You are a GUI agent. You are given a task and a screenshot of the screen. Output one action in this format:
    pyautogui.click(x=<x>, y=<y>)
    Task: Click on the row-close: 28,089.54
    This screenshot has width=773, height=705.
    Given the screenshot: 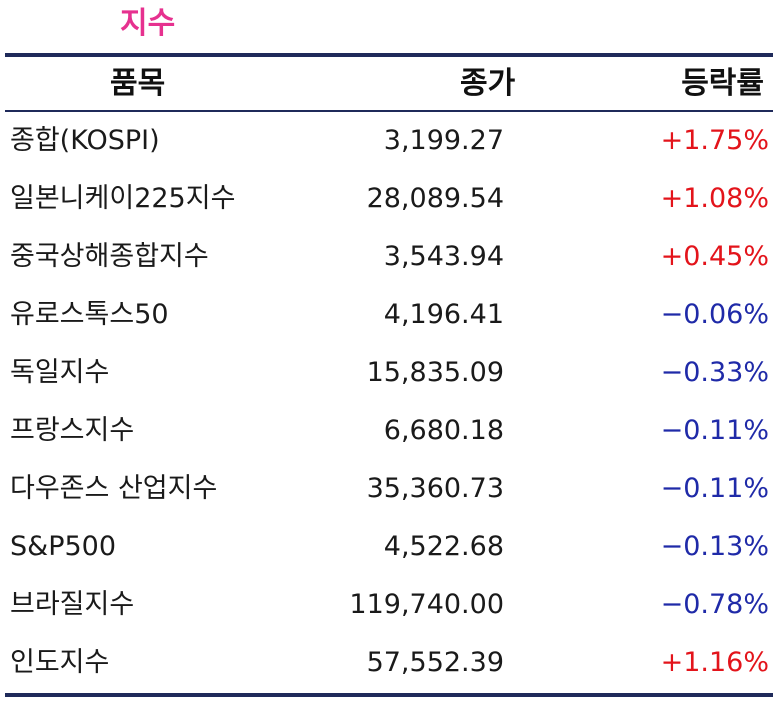 What is the action you would take?
    pyautogui.click(x=435, y=198)
    